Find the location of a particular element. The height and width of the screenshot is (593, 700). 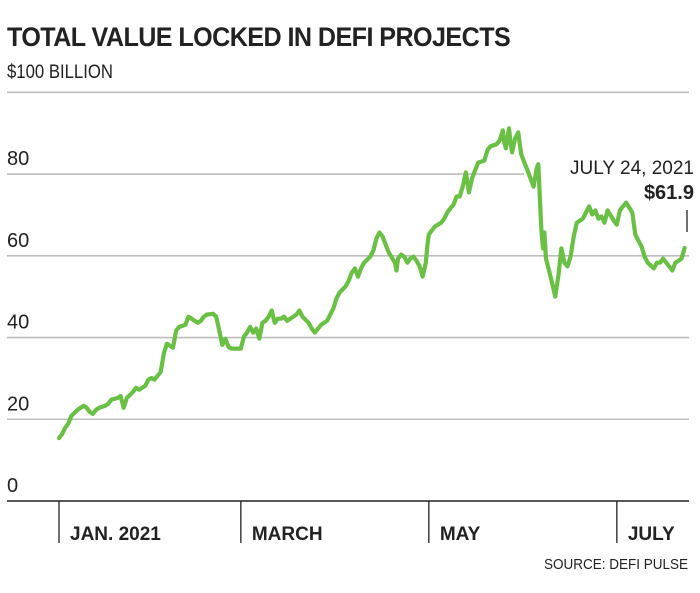

x-tick-label: JAN. 2021 is located at coordinates (115, 534).